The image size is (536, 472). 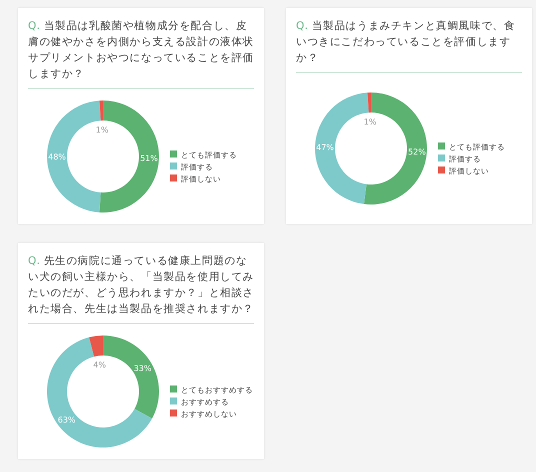 What do you see at coordinates (141, 288) in the screenshot?
I see `chart-title: Q. 先生の病院に通っている健康上問題のない犬の飼い主様から、「当製品を使用してみたいのだが、どう思われますか？」と相談された場合、先生は当製品を推奨されますか？` at bounding box center [141, 288].